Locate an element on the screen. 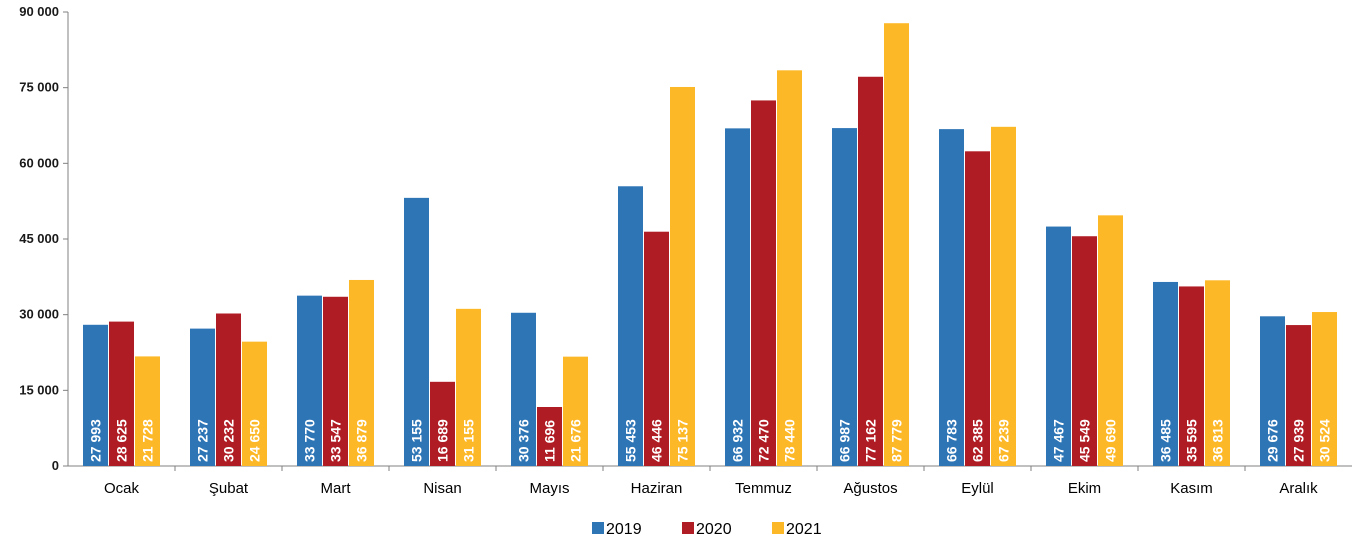 The height and width of the screenshot is (546, 1370). bar-value-label: 67 239 is located at coordinates (1004, 440).